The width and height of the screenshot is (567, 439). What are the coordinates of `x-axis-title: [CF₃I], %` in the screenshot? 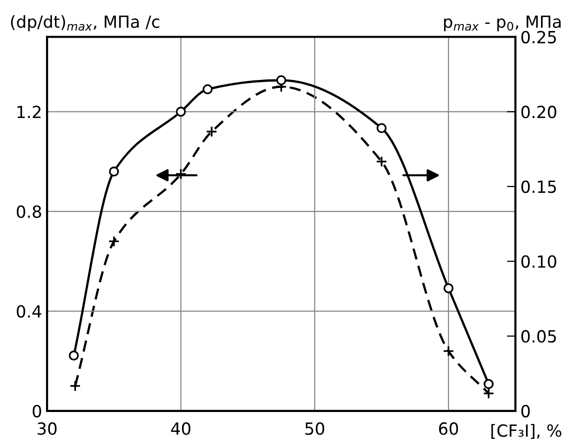 It's located at (526, 431).